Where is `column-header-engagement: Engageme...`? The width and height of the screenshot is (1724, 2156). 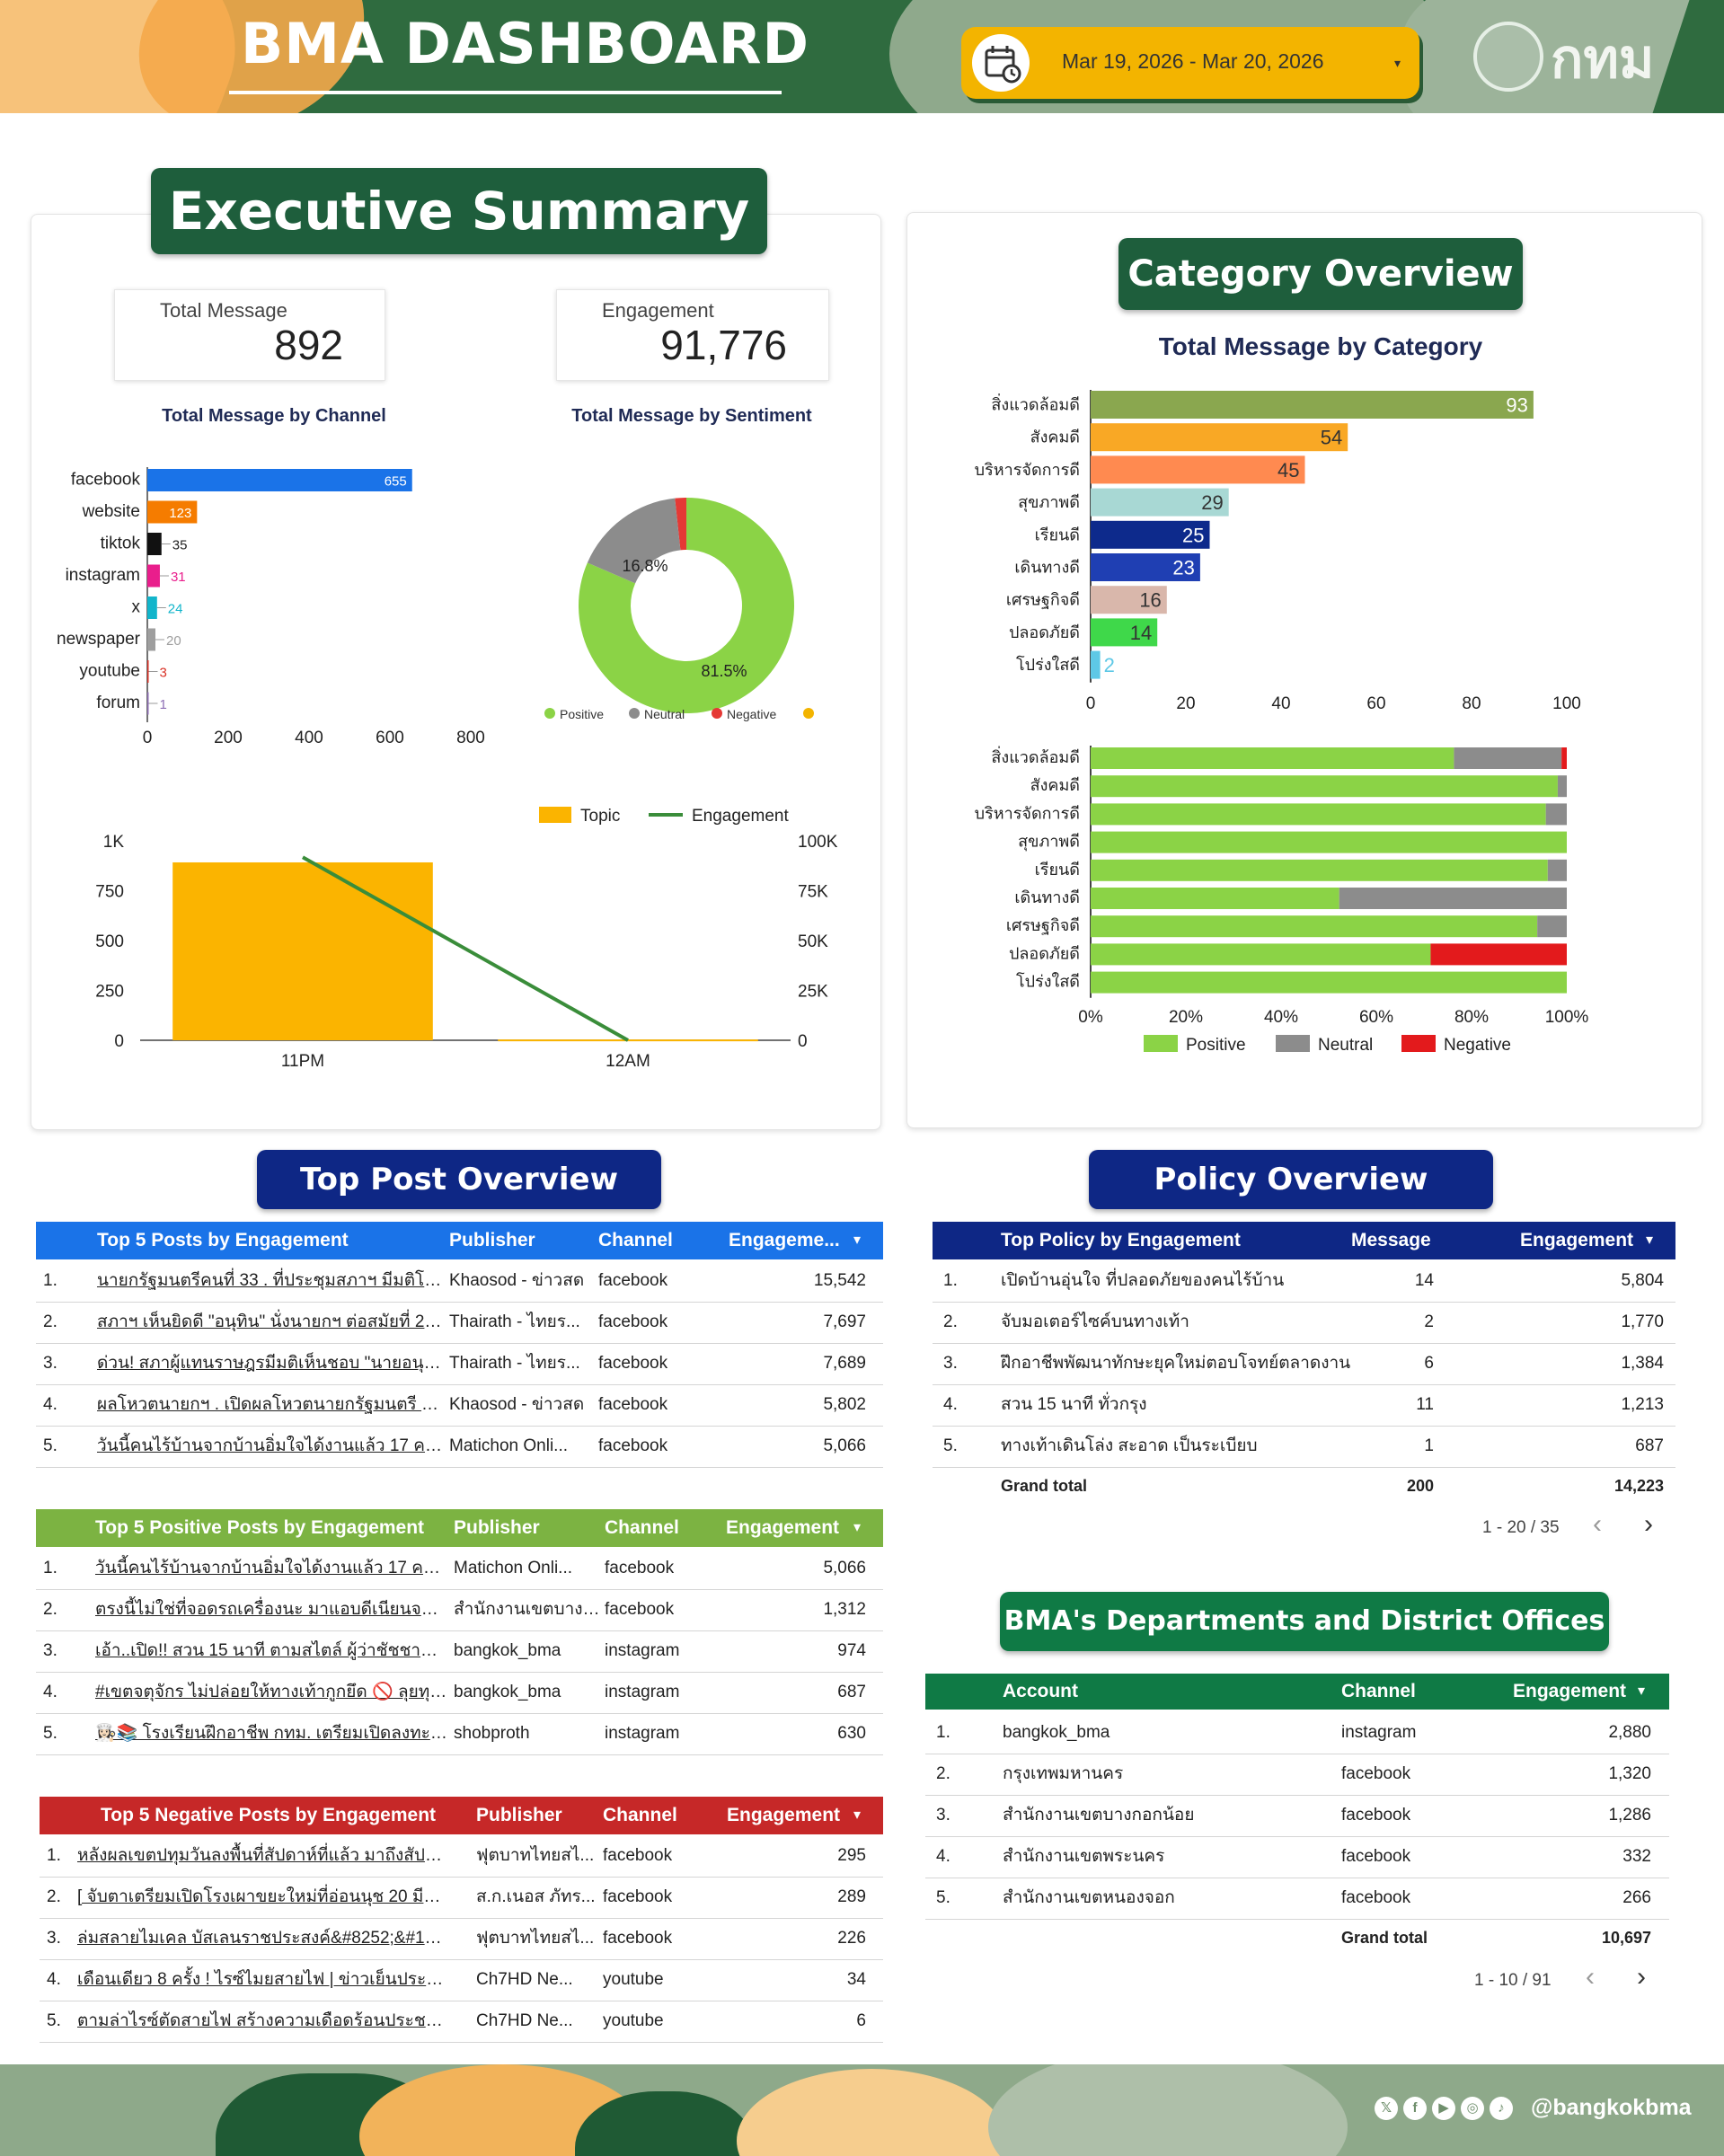 column-header-engagement: Engageme... is located at coordinates (784, 1240).